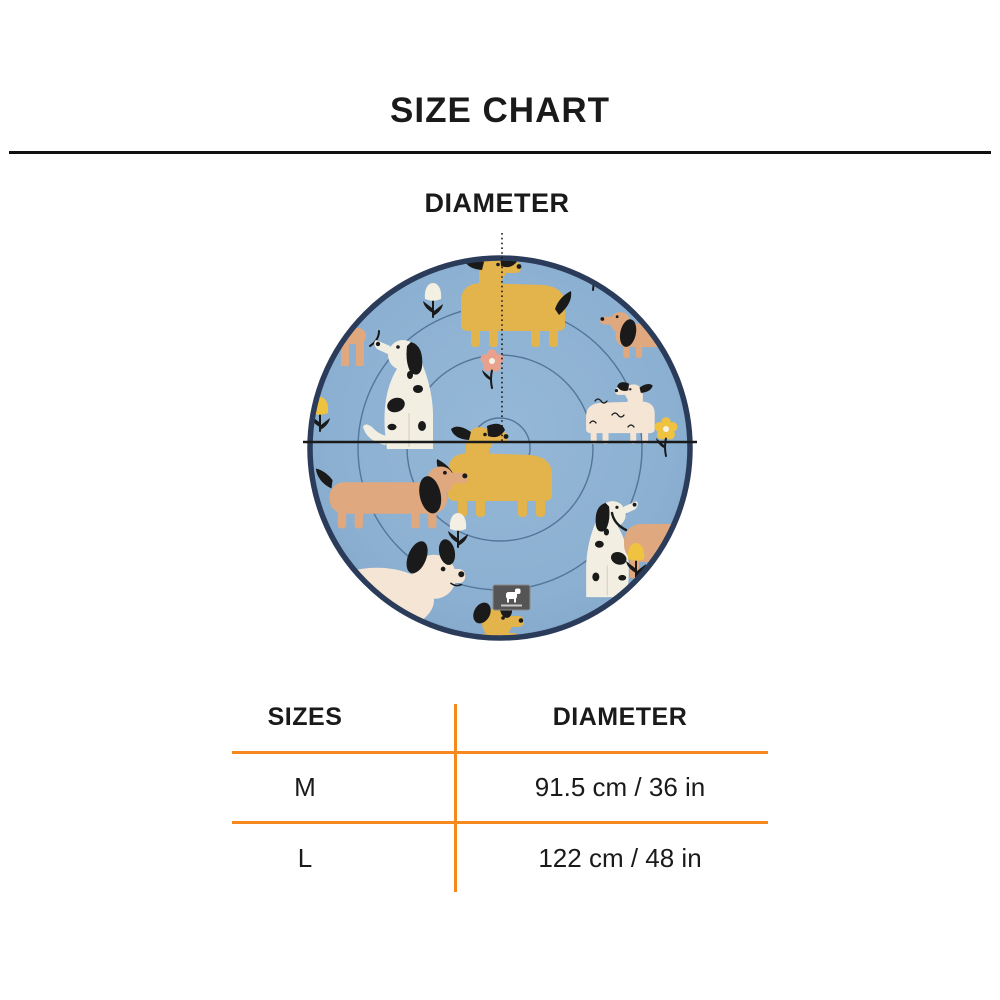  Describe the element at coordinates (500, 448) in the screenshot. I see `mat-edge` at that location.